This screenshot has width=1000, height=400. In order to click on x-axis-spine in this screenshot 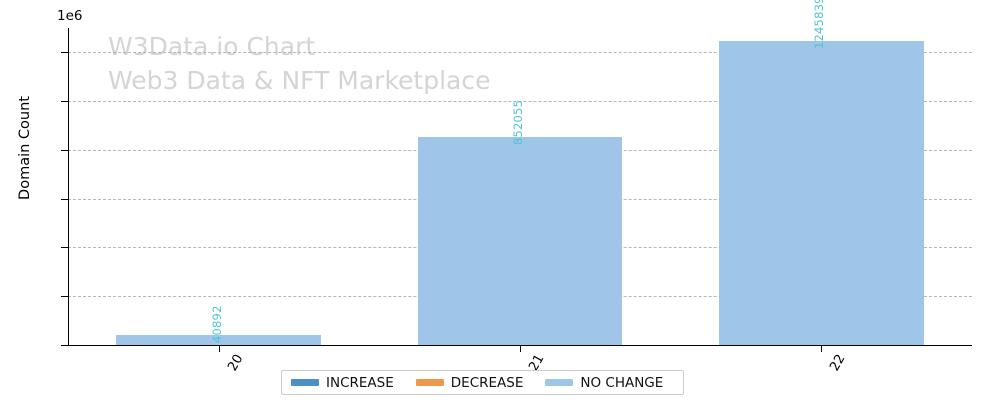, I will do `click(520, 345)`.